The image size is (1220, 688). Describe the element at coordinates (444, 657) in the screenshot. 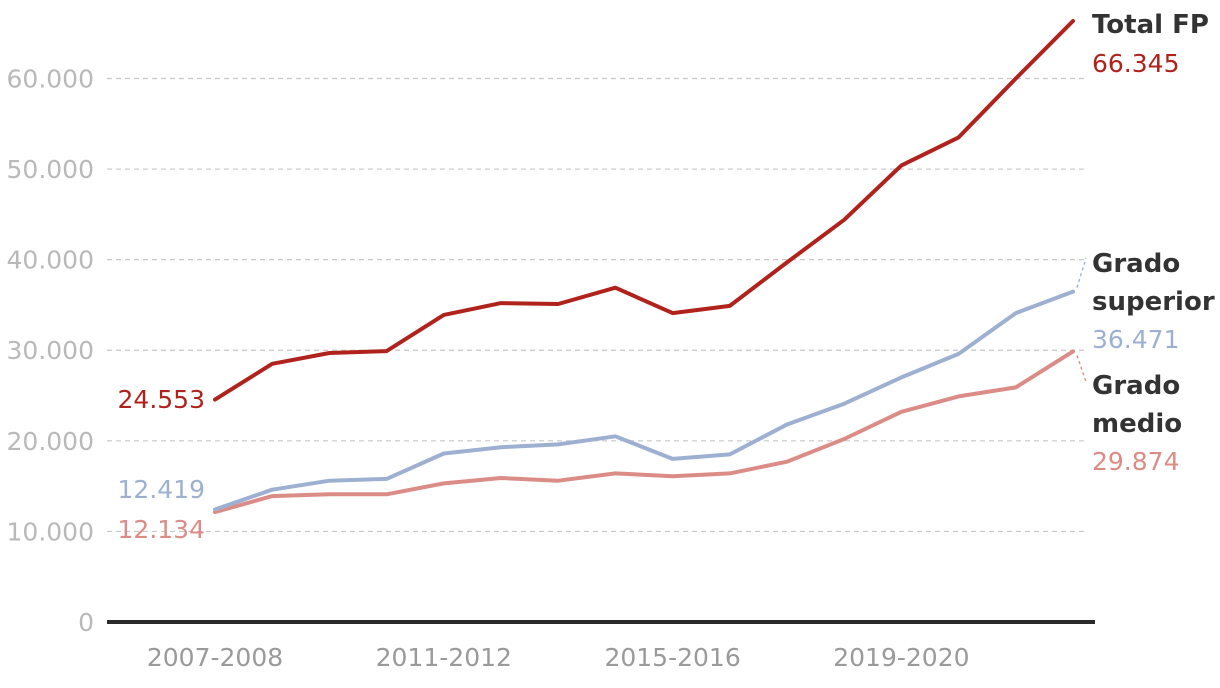

I see `x-tick-label: 2011-2012` at that location.